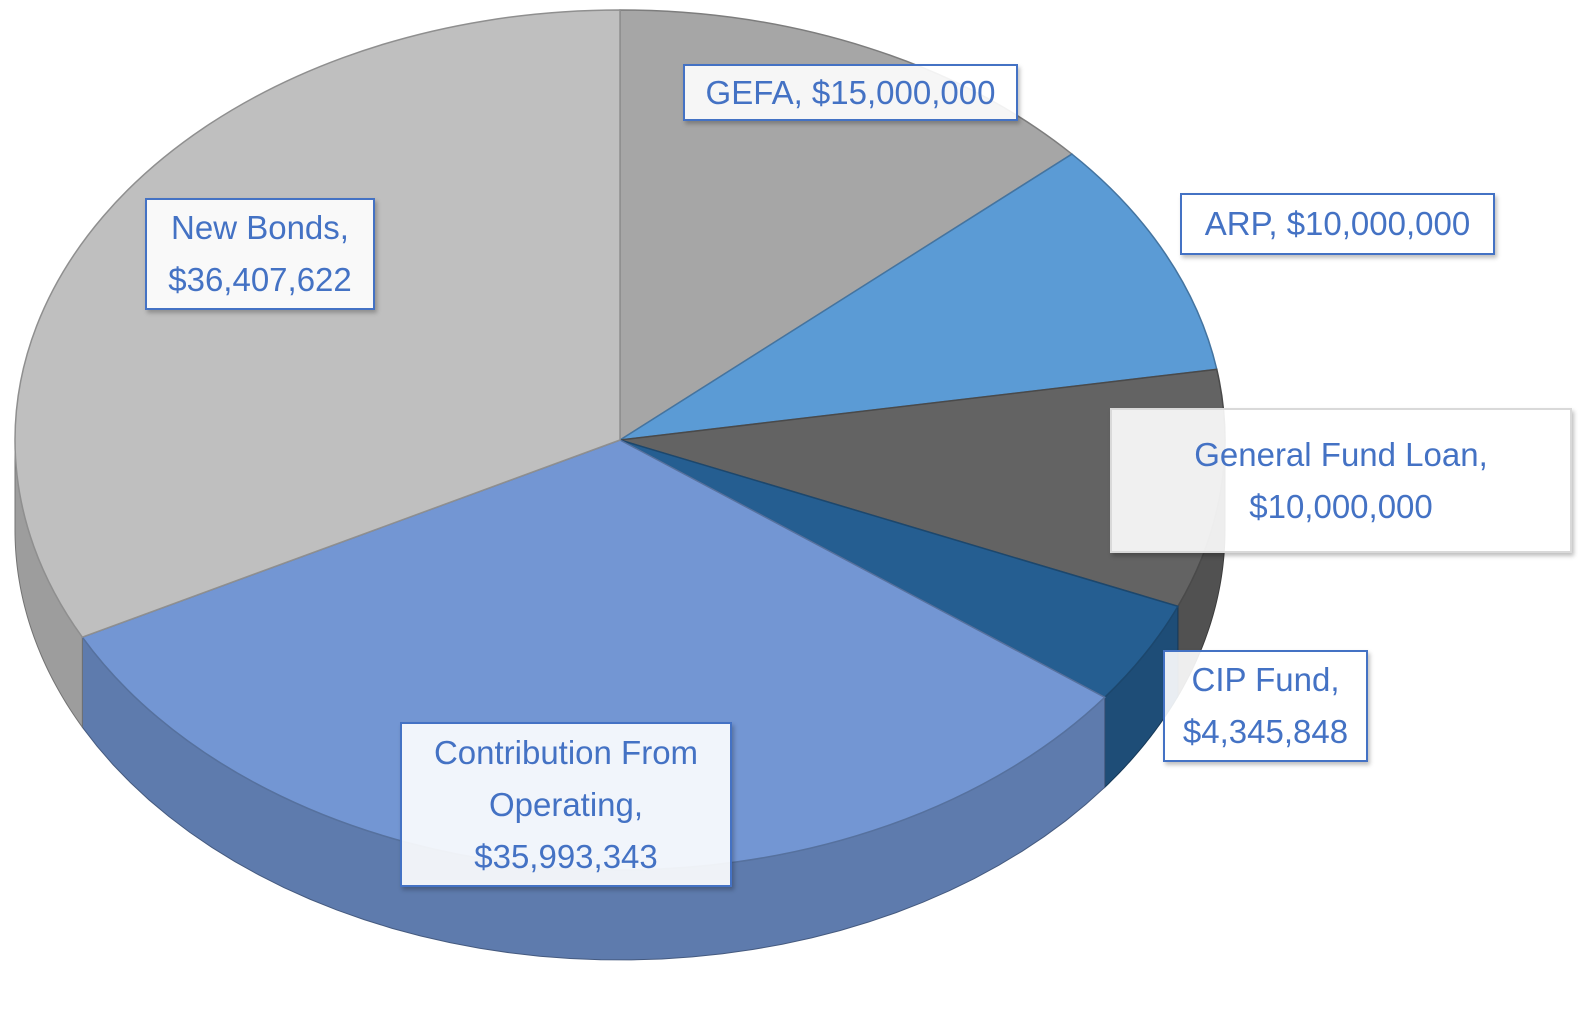  Describe the element at coordinates (1341, 480) in the screenshot. I see `data-label: General Fund Loan, $10,000,000` at that location.